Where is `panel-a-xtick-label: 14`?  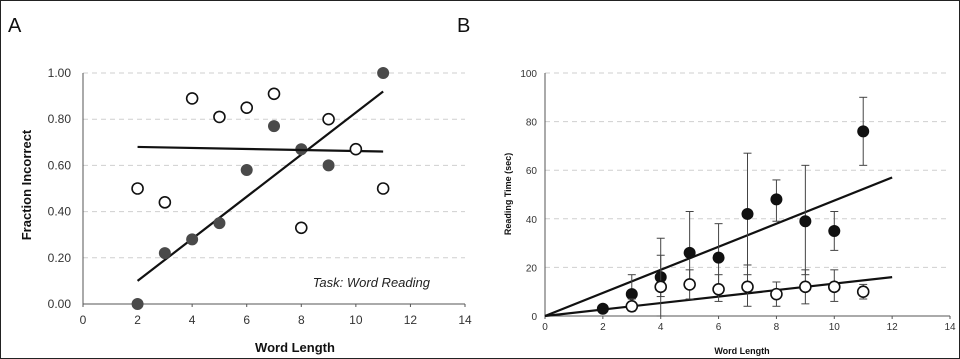
panel-a-xtick-label: 14 is located at coordinates (465, 320).